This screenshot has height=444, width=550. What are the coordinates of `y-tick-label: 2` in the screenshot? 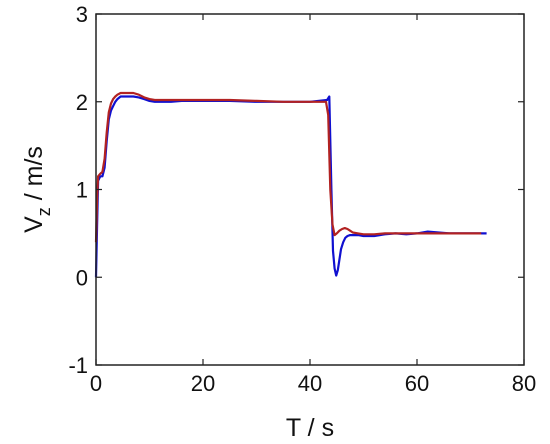 It's located at (82, 102).